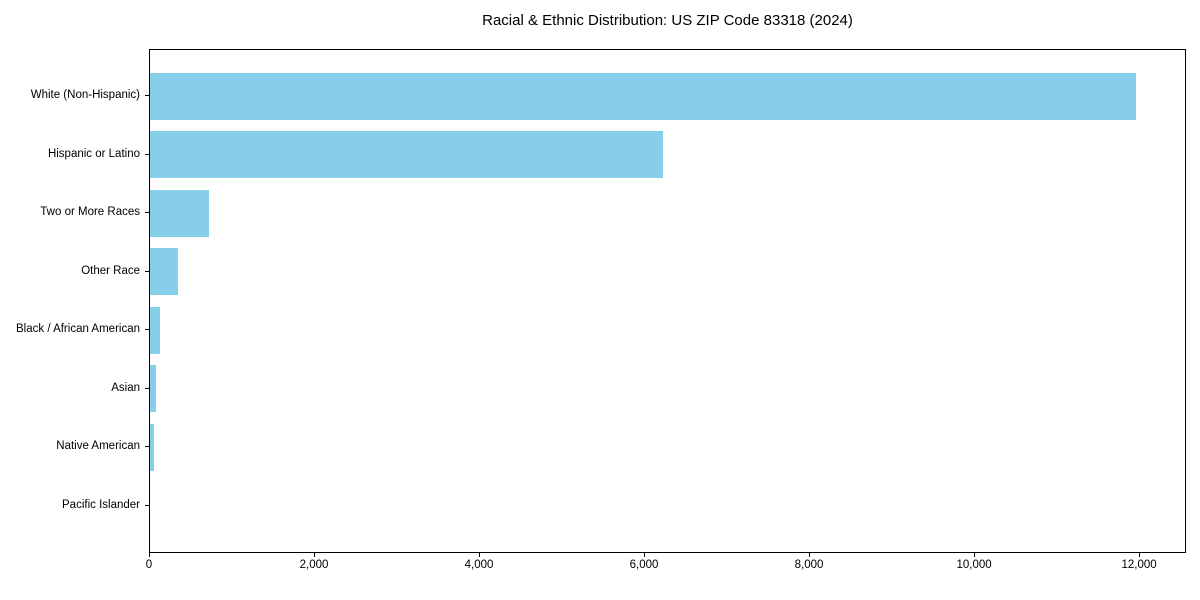 The height and width of the screenshot is (600, 1200). Describe the element at coordinates (85, 95) in the screenshot. I see `y-axis-label: White (Non-Hispanic)` at that location.